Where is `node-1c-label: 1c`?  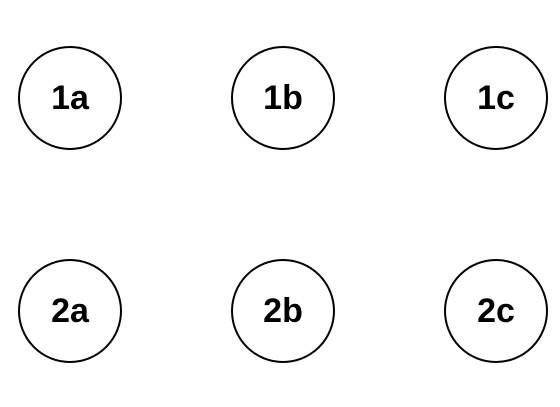 node-1c-label: 1c is located at coordinates (496, 98).